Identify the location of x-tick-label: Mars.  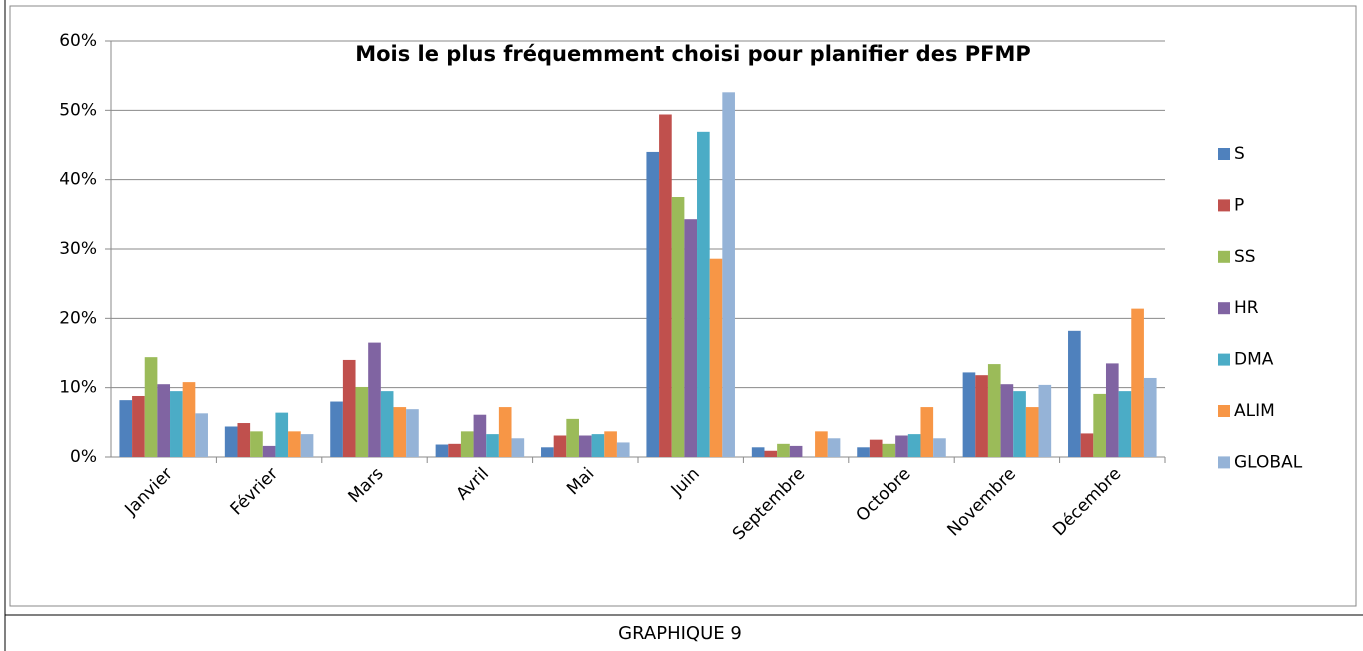
(365, 485).